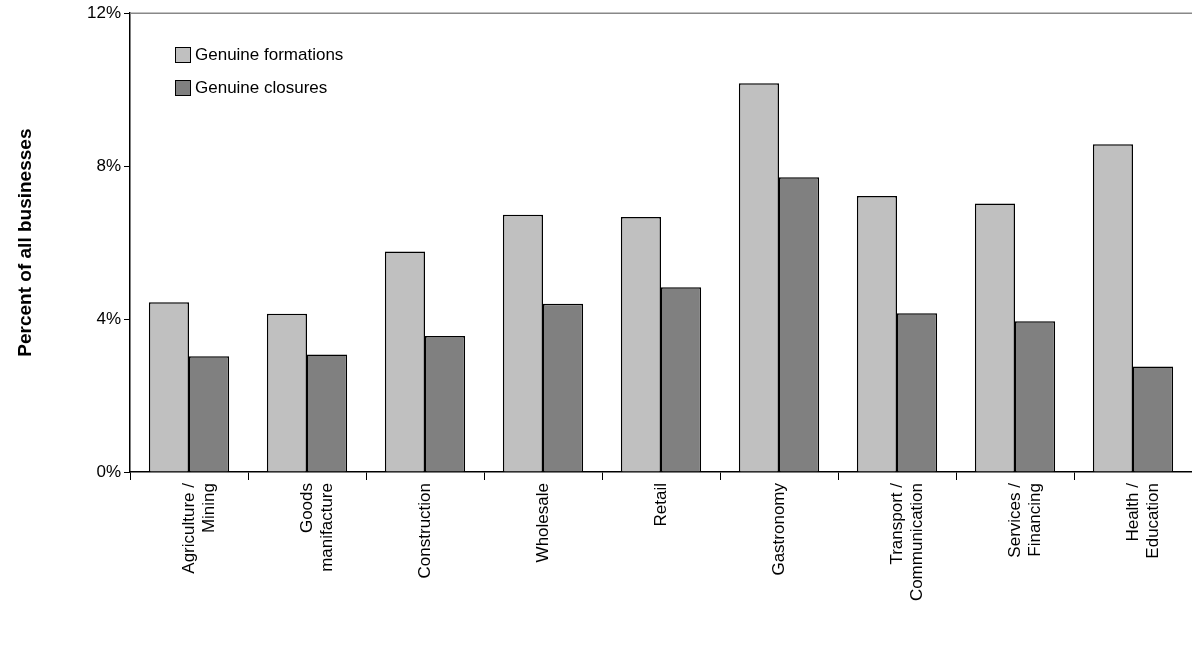 This screenshot has height=651, width=1192. I want to click on y-tick-label: 8%, so click(108, 165).